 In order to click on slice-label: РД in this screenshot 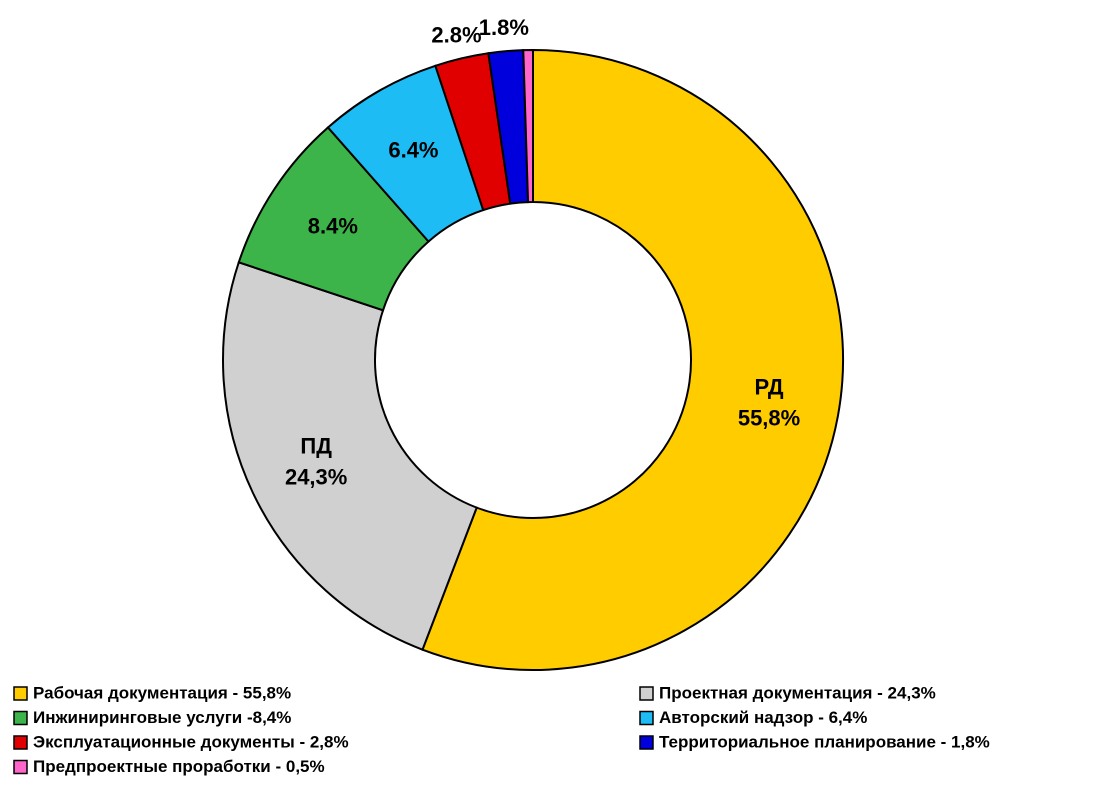, I will do `click(769, 386)`.